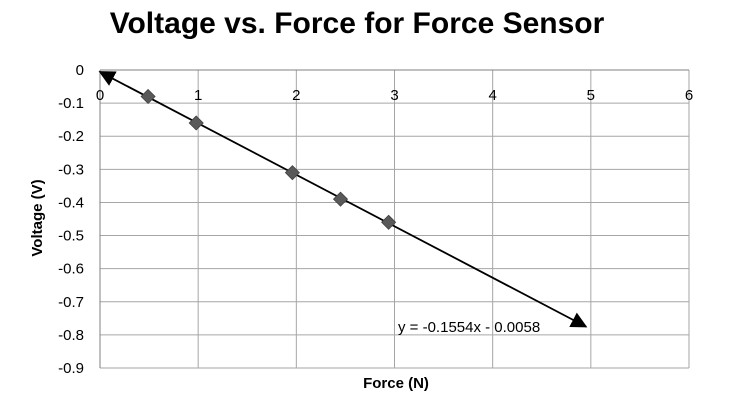 The height and width of the screenshot is (409, 733). I want to click on x-tick-label: 5, so click(591, 95).